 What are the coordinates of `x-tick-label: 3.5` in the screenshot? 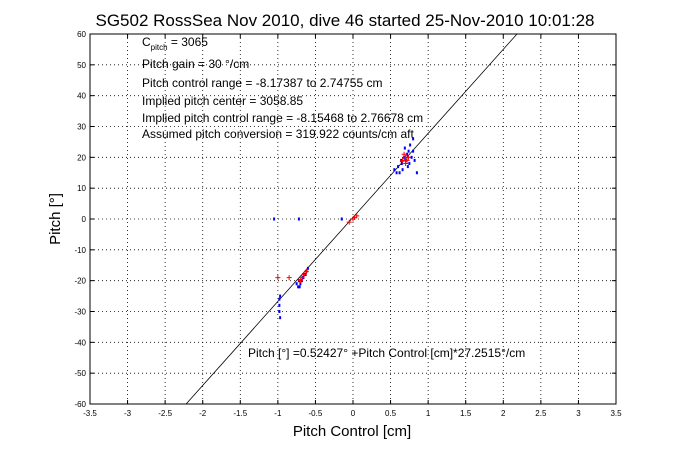 It's located at (616, 413).